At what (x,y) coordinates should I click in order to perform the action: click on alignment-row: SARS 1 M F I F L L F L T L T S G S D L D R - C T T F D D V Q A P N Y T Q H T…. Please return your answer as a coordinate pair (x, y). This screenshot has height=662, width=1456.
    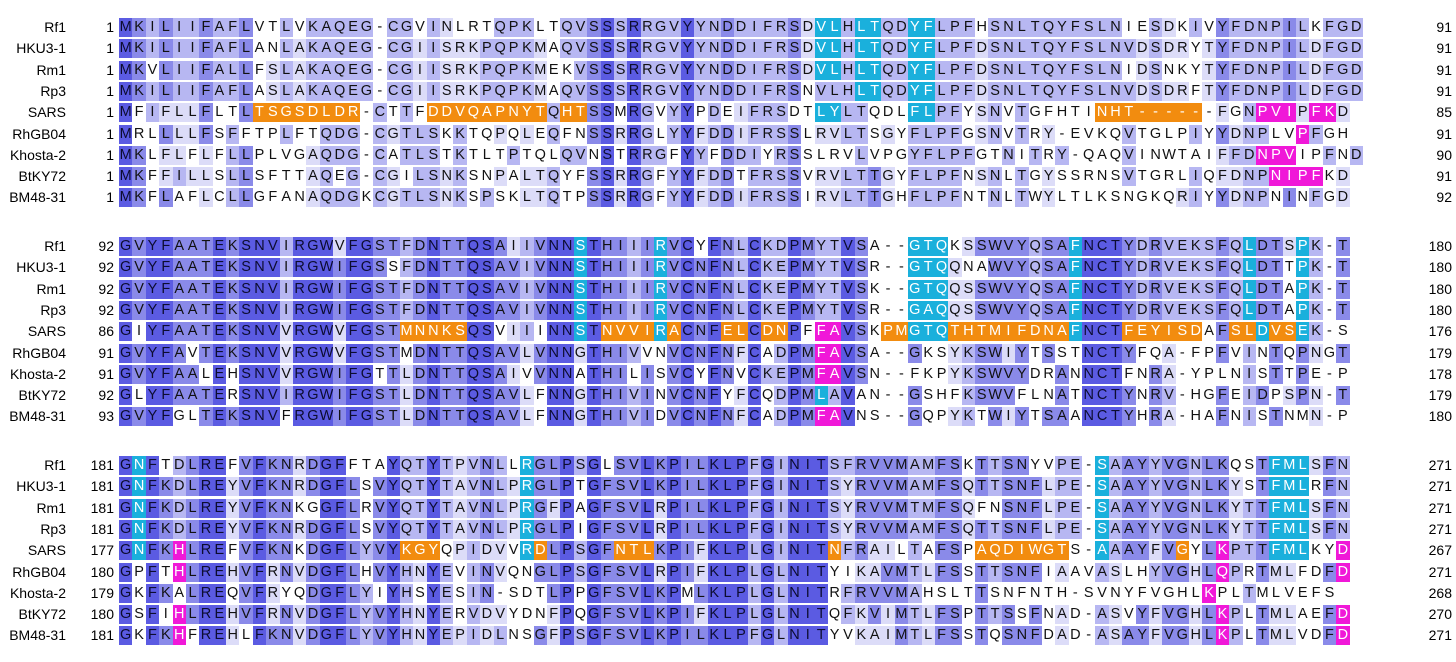
    Looking at the image, I should click on (728, 112).